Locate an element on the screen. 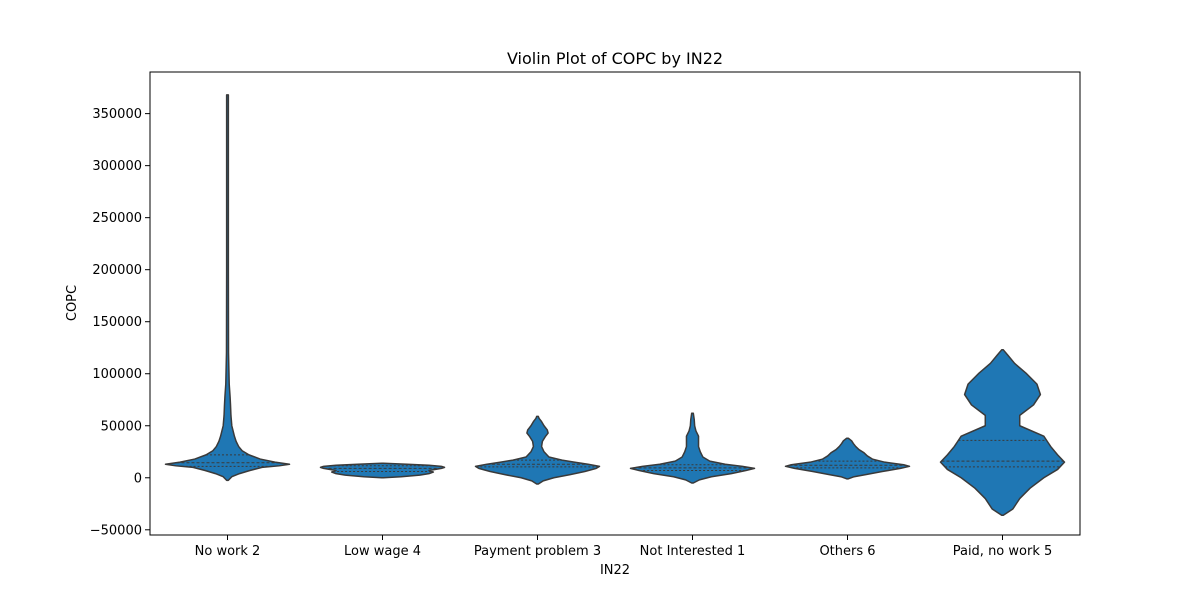 This screenshot has width=1200, height=604. y-tick-label: 300000 is located at coordinates (117, 166).